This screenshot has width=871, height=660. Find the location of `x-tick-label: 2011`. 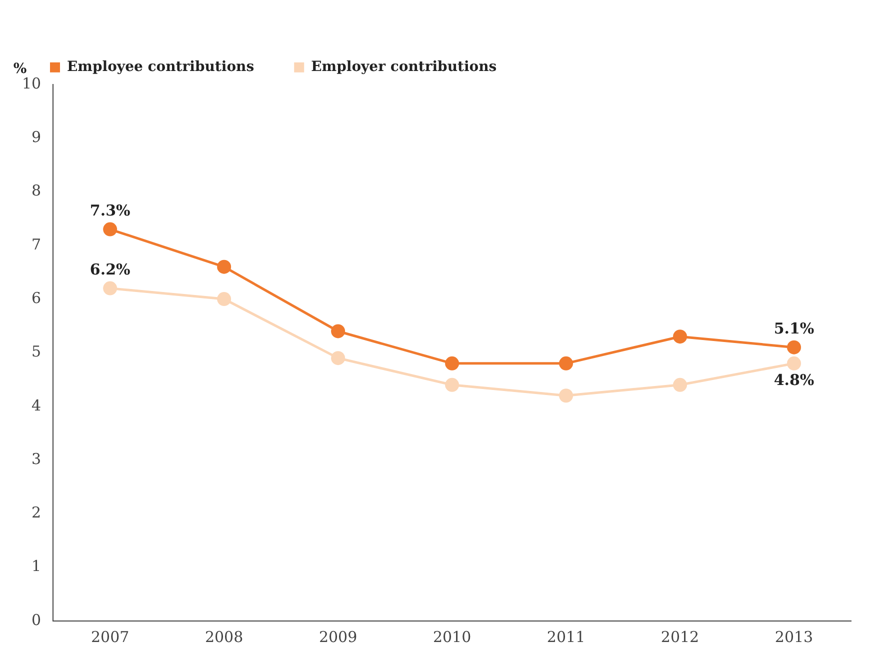

x-tick-label: 2011 is located at coordinates (566, 637).